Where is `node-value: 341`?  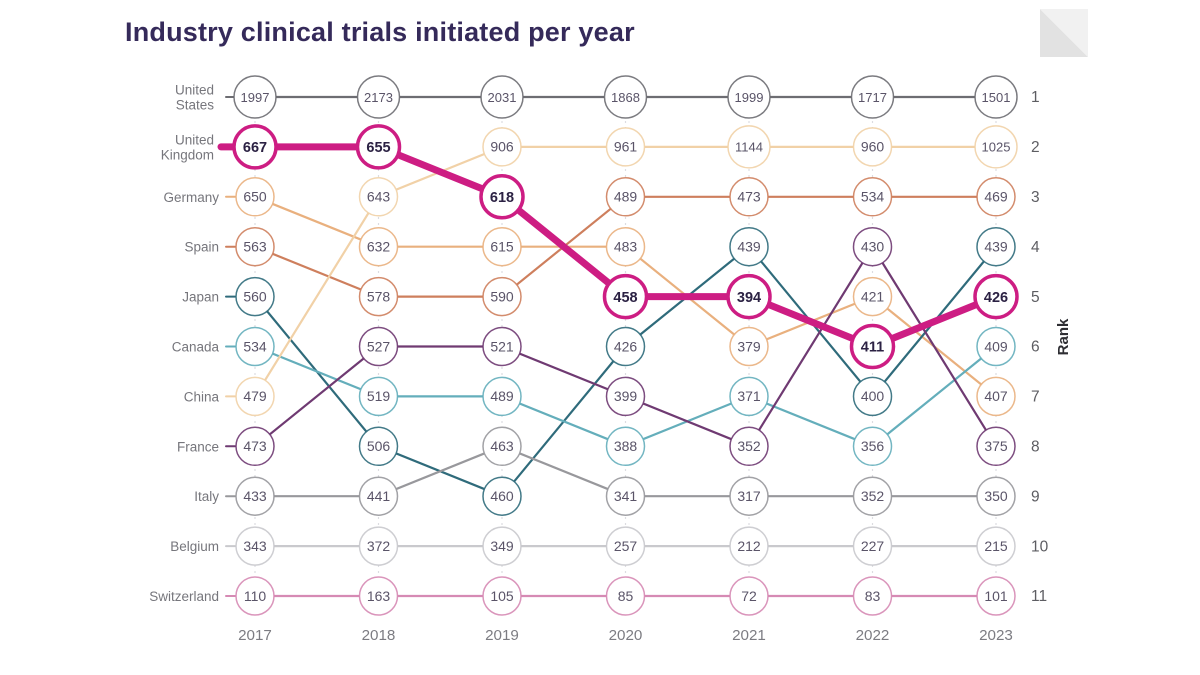 node-value: 341 is located at coordinates (626, 496).